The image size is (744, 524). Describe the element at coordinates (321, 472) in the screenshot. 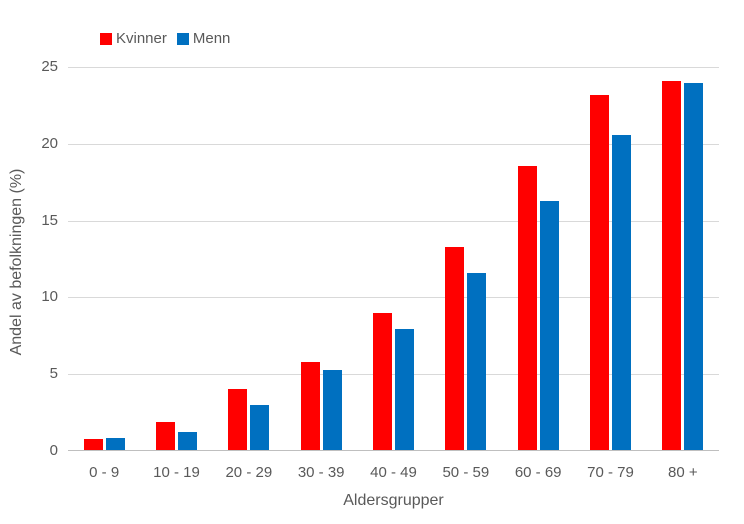

I see `x-tick-label-3: 30 - 39` at that location.